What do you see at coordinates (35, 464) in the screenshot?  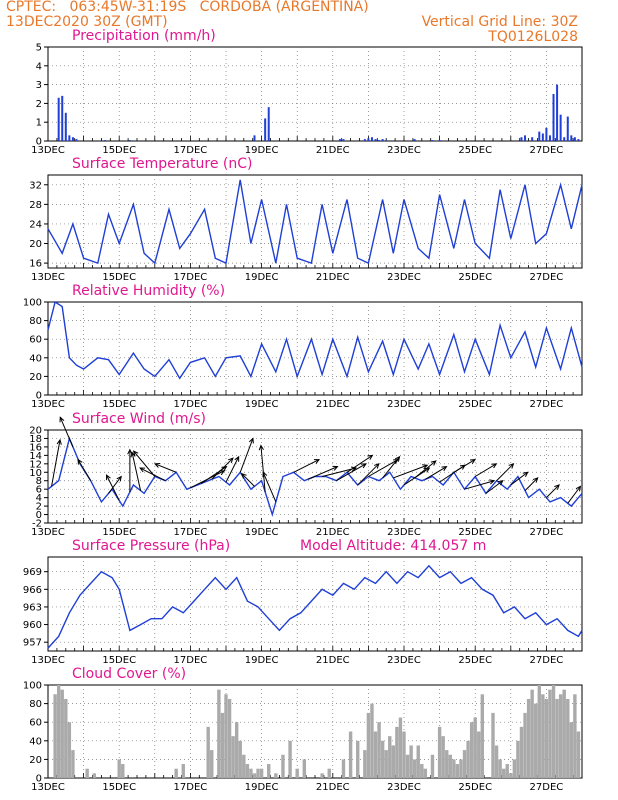 I see `y-tick-label: 12` at bounding box center [35, 464].